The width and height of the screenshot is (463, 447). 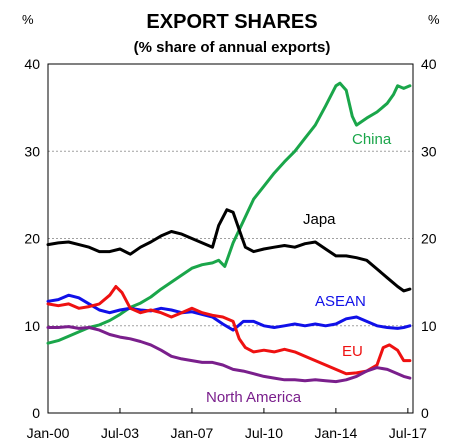 I want to click on x-tick-label: Jan-14, so click(x=335, y=433).